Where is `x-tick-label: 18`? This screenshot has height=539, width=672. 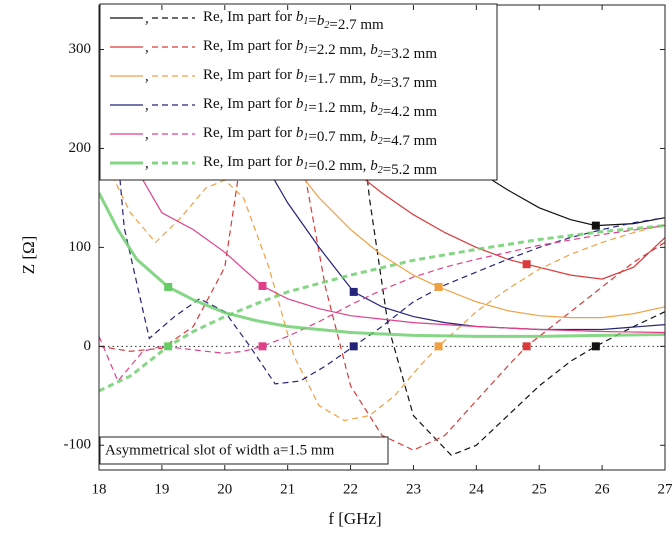
x-tick-label: 18 is located at coordinates (99, 489).